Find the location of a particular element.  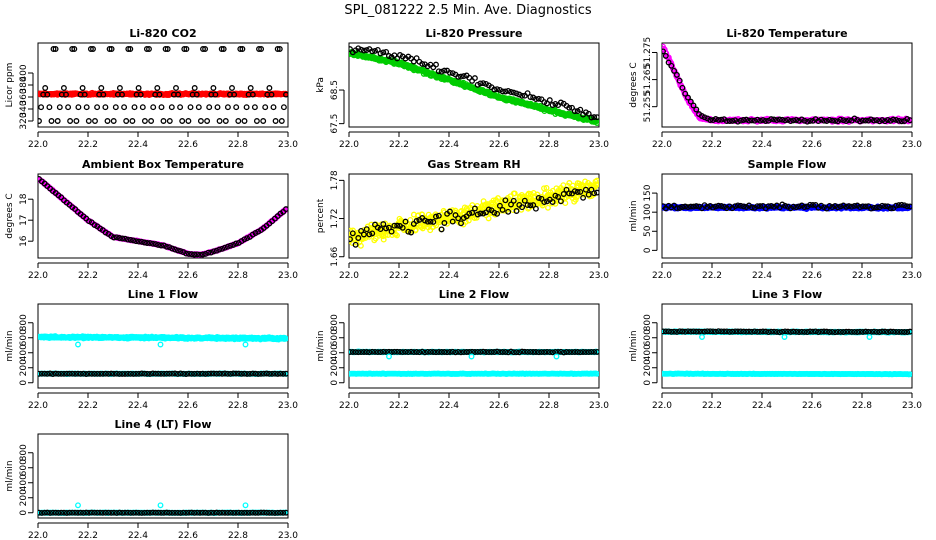

data-points is located at coordinates (163, 85).